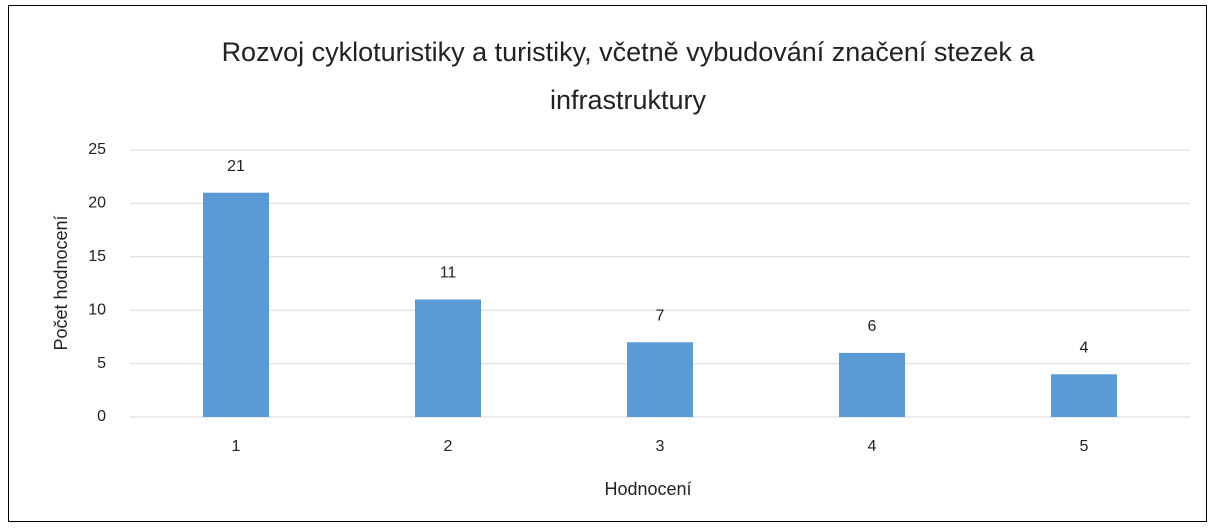  What do you see at coordinates (97, 256) in the screenshot?
I see `y-tick-label: 15` at bounding box center [97, 256].